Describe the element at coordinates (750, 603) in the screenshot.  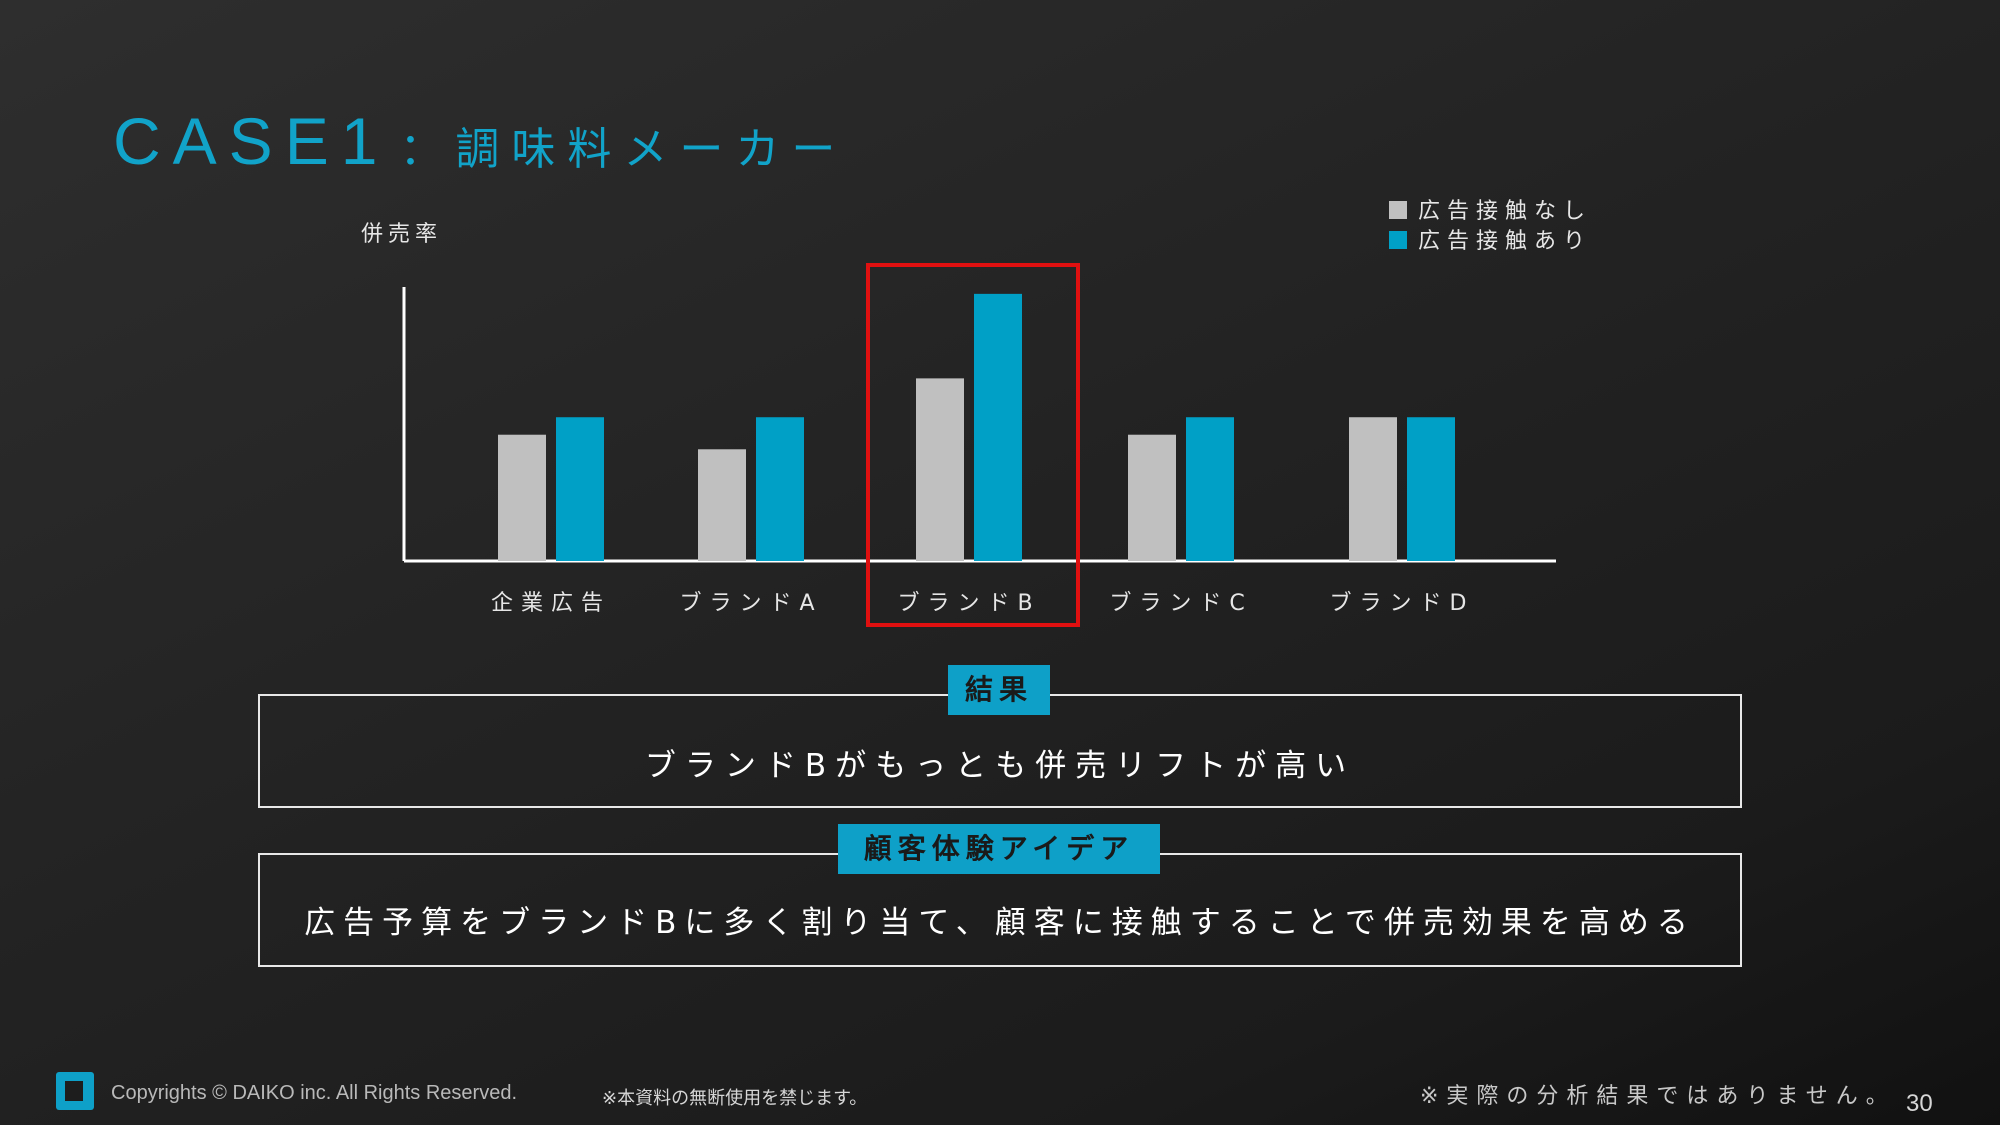
I see `x-tick-label: ブランドA` at that location.